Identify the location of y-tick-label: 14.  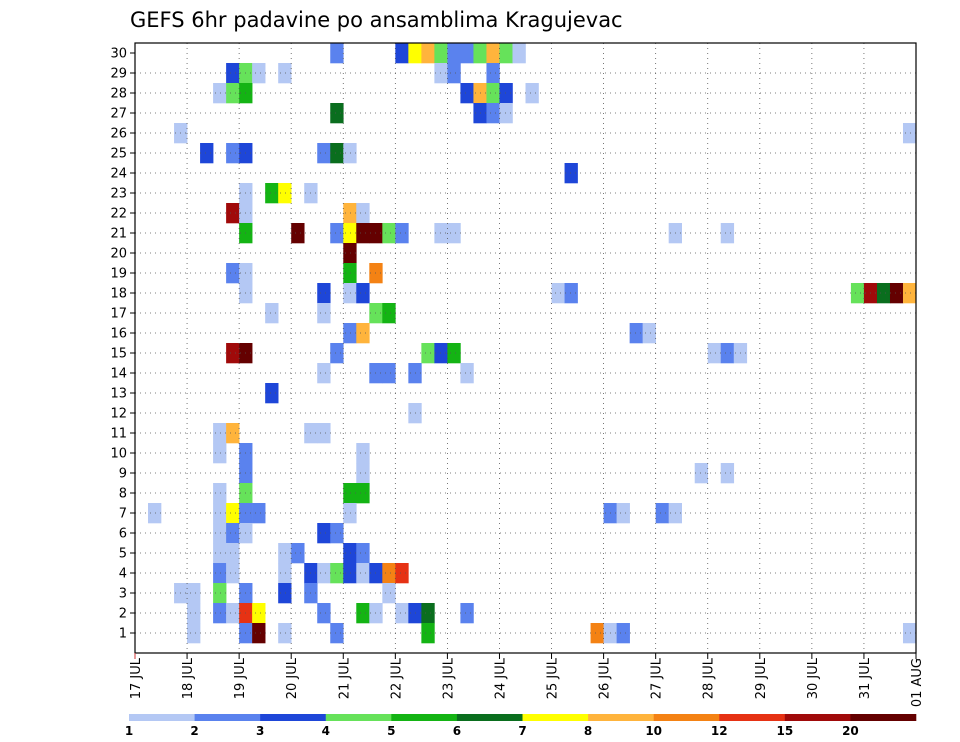
(118, 374).